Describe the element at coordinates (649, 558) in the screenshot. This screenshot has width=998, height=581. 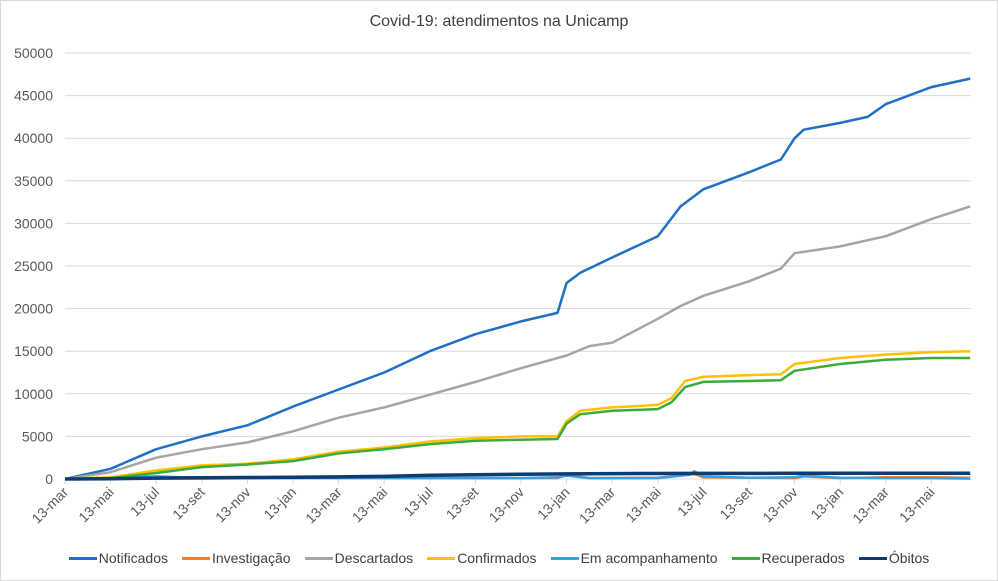
I see `legend-label: Em acompanhamento` at that location.